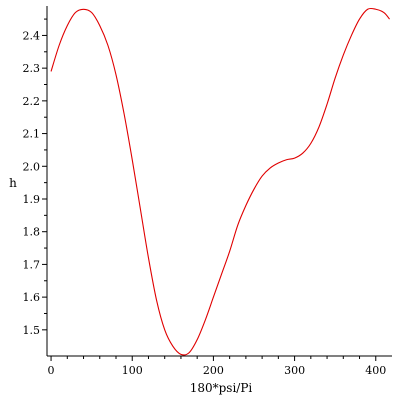 Image resolution: width=400 pixels, height=400 pixels. Describe the element at coordinates (32, 264) in the screenshot. I see `y-tick-label: 1.7` at that location.